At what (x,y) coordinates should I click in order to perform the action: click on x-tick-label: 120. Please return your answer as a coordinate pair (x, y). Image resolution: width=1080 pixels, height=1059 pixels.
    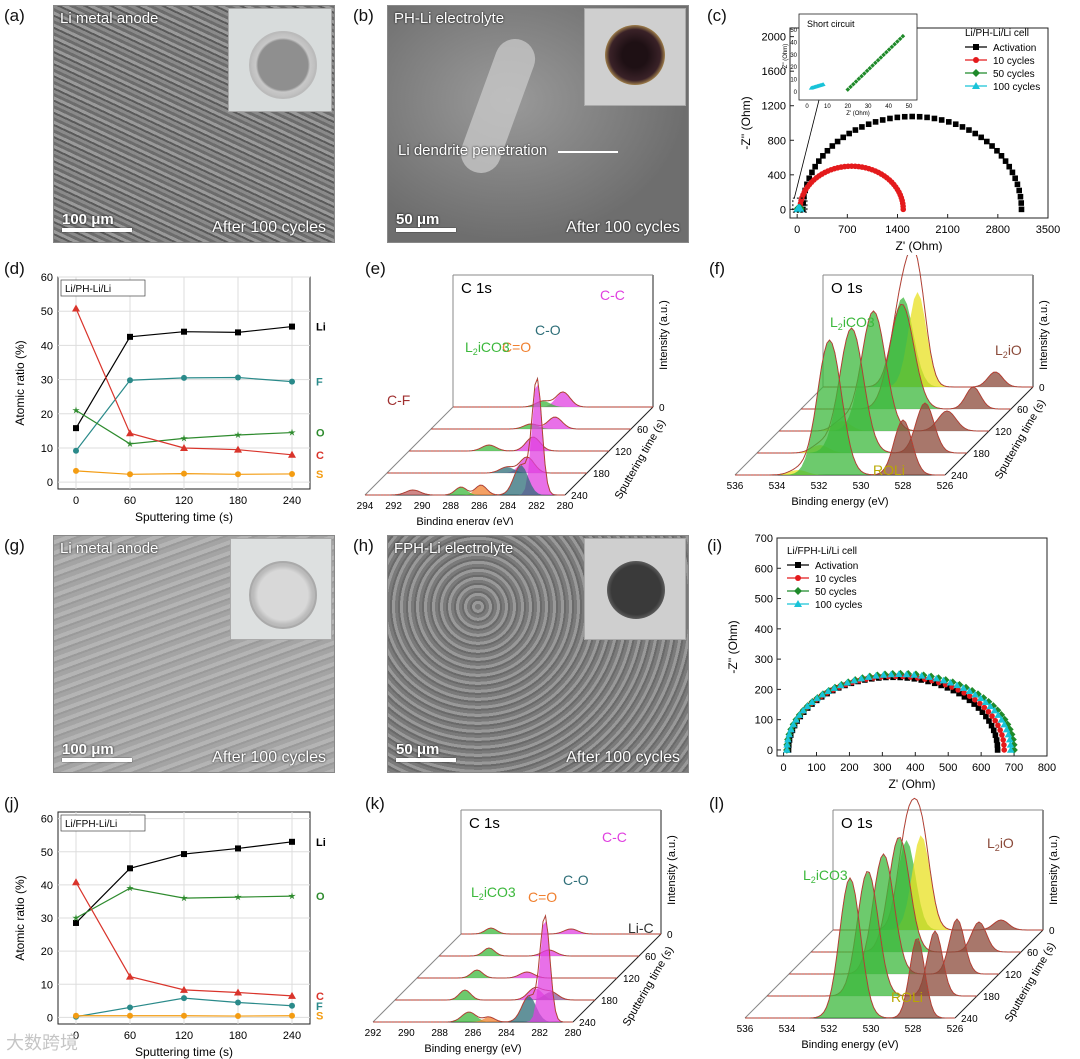
    Looking at the image, I should click on (184, 1036).